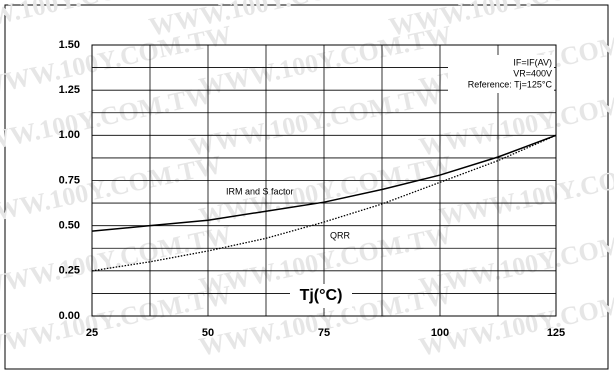 This screenshot has height=379, width=614. What do you see at coordinates (92, 333) in the screenshot?
I see `x-tick-label: 25` at bounding box center [92, 333].